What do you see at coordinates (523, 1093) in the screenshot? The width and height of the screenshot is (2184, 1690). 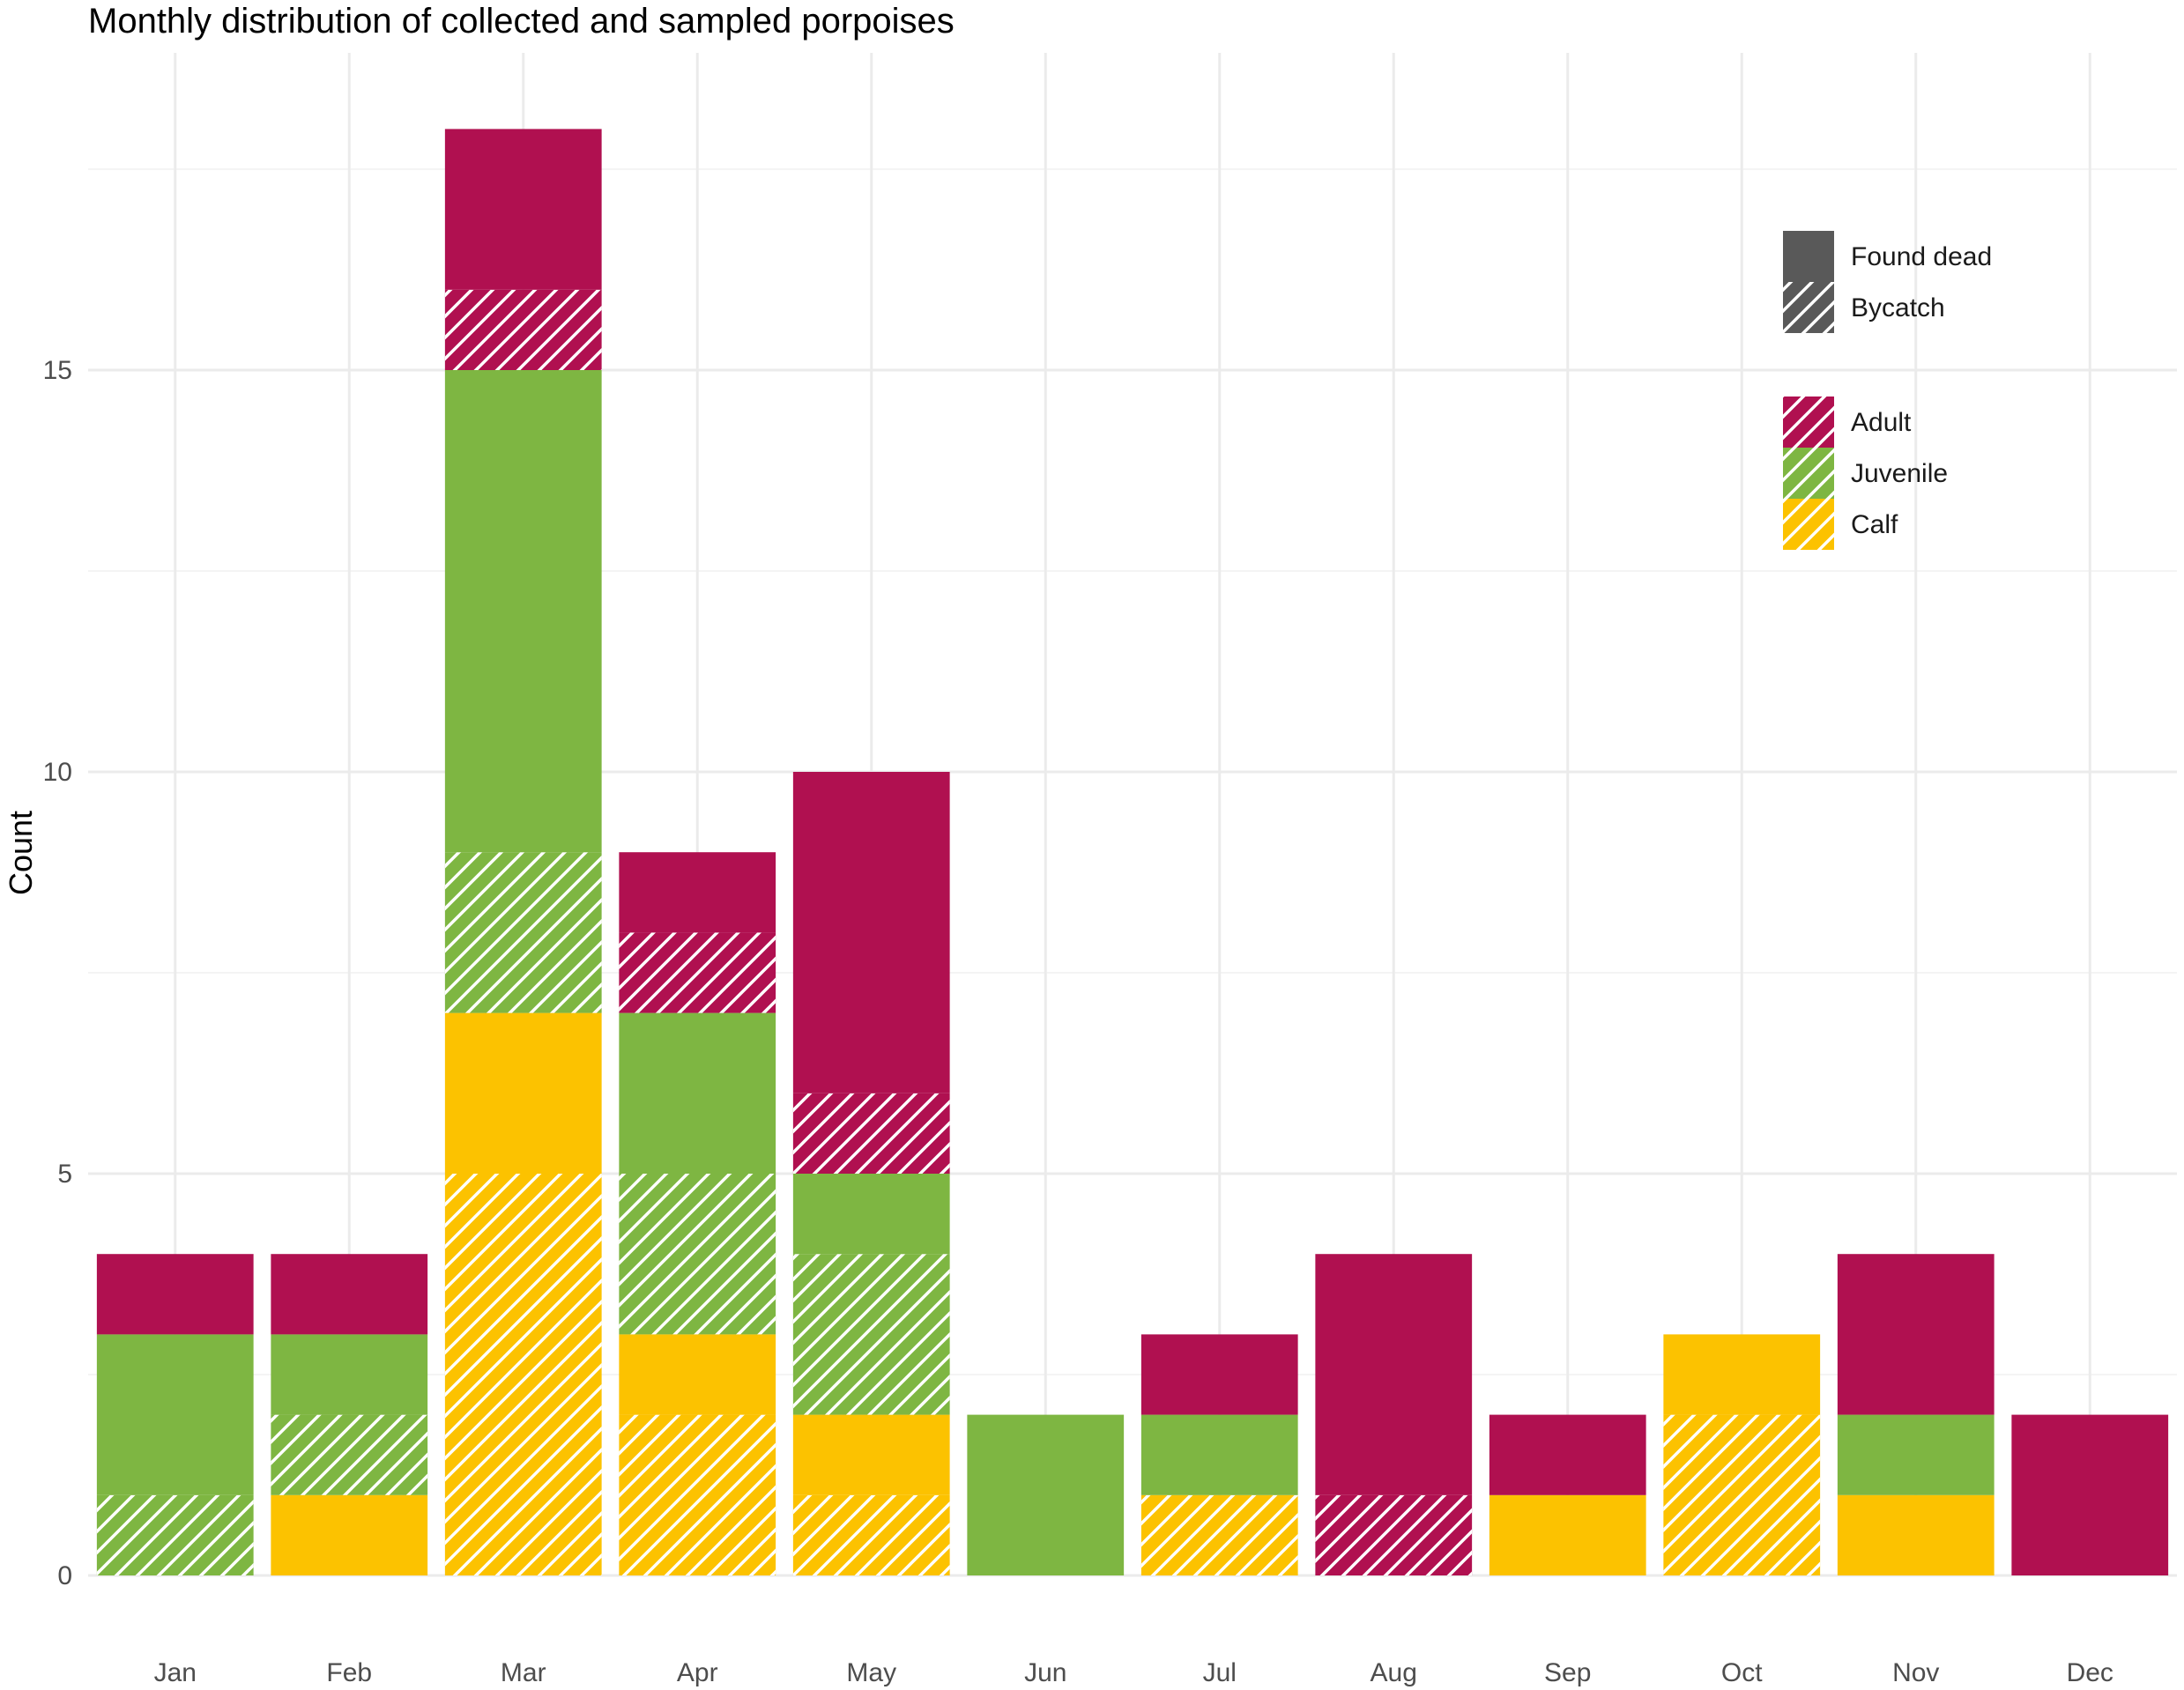 I see `bar-segment-mar-calf-found-dead` at bounding box center [523, 1093].